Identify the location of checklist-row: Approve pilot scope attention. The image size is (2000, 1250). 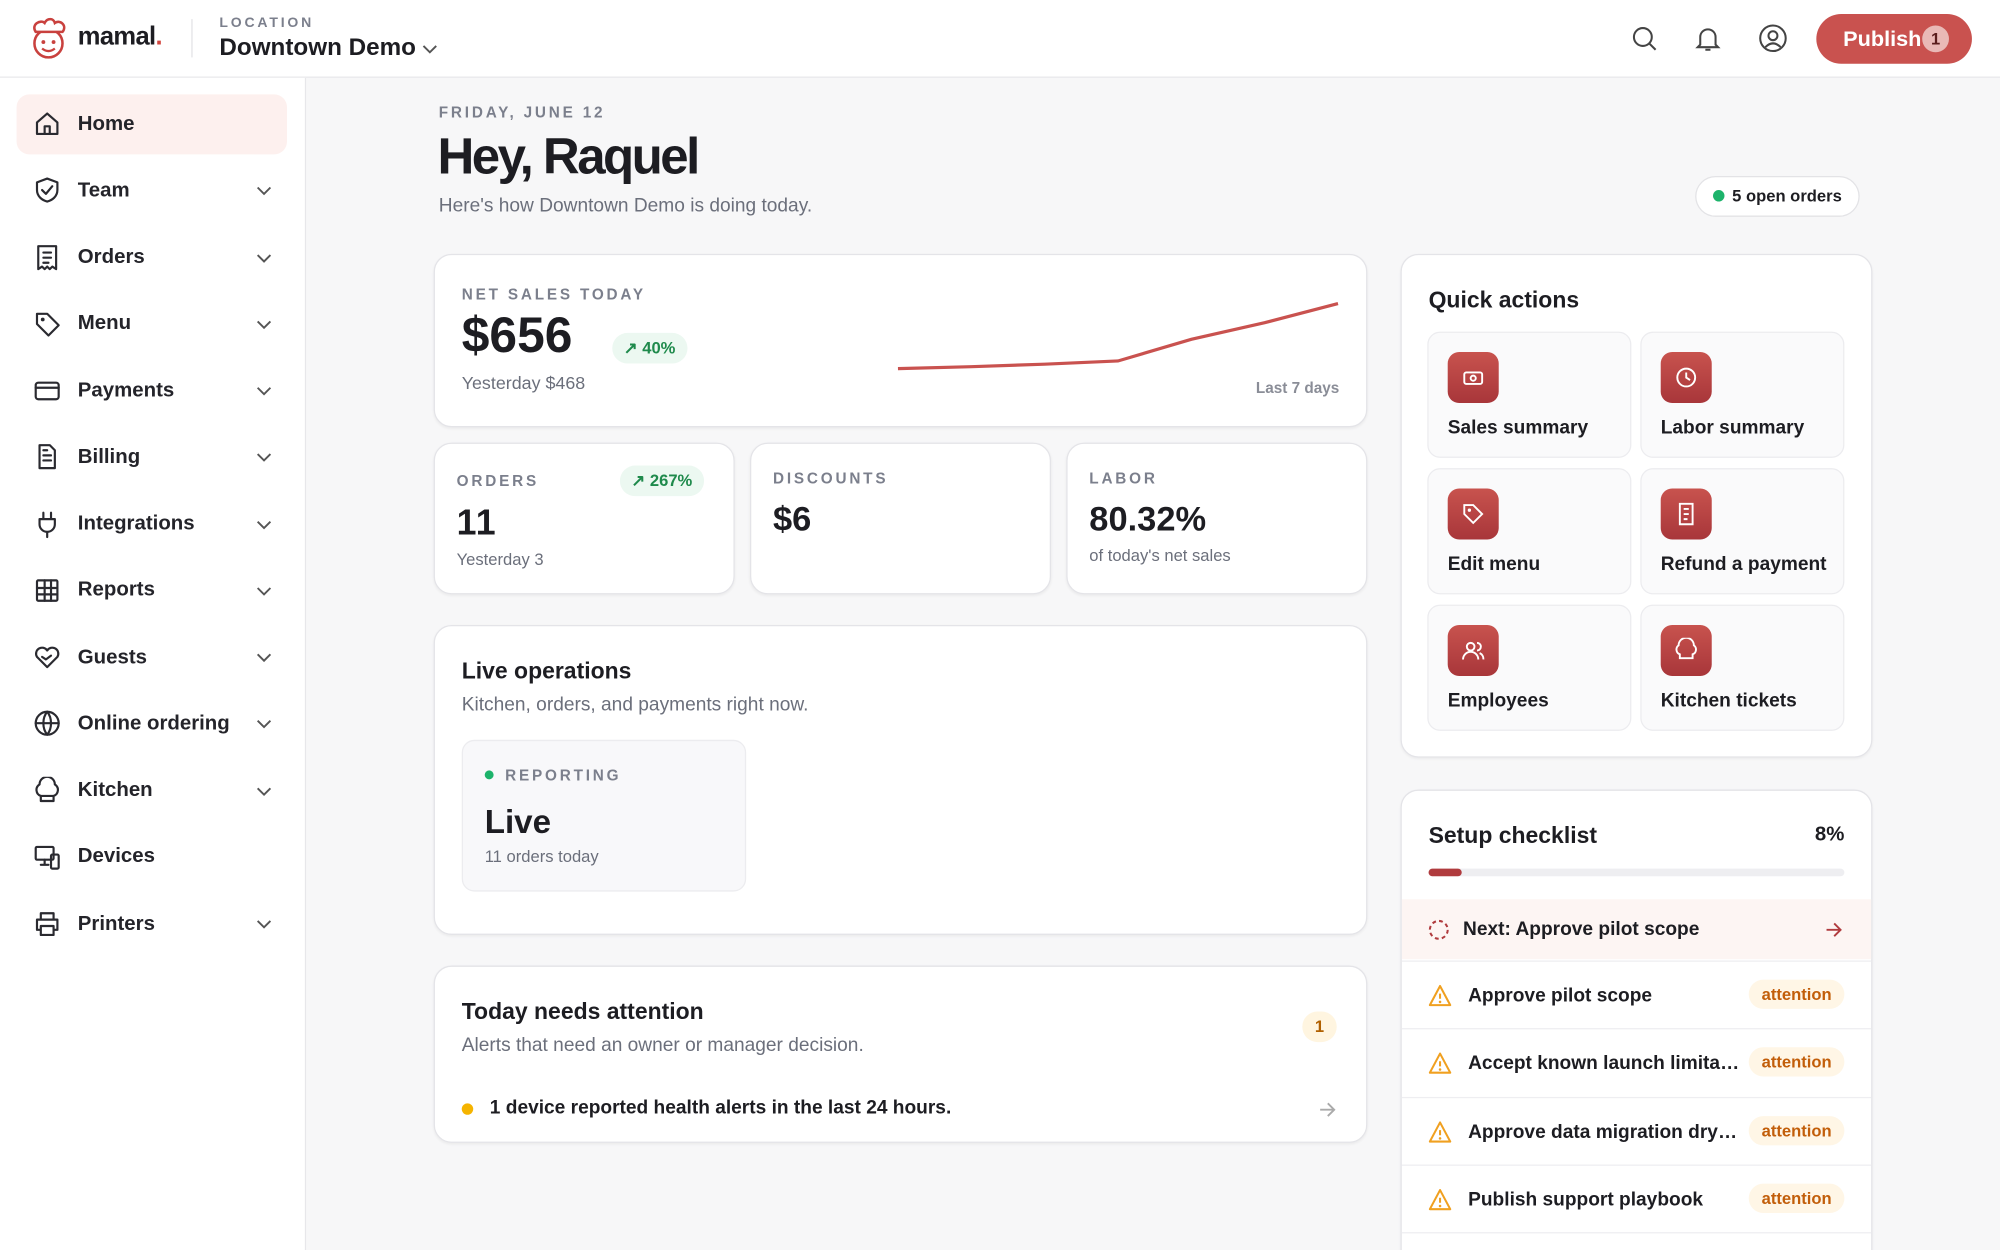
(1636, 994).